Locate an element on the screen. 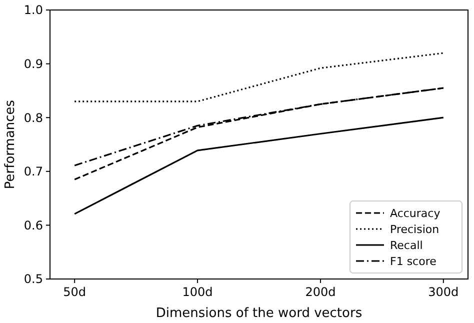 Image resolution: width=474 pixels, height=323 pixels. legend-label: Accuracy is located at coordinates (415, 213).